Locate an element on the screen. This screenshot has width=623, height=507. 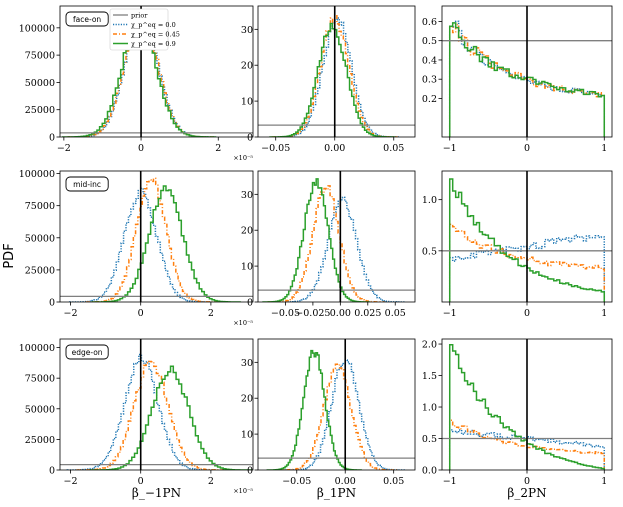
panel-face-on-beta-1pn: −0.05 0.00 0.05 0 10 20 30 is located at coordinates (328, 79).